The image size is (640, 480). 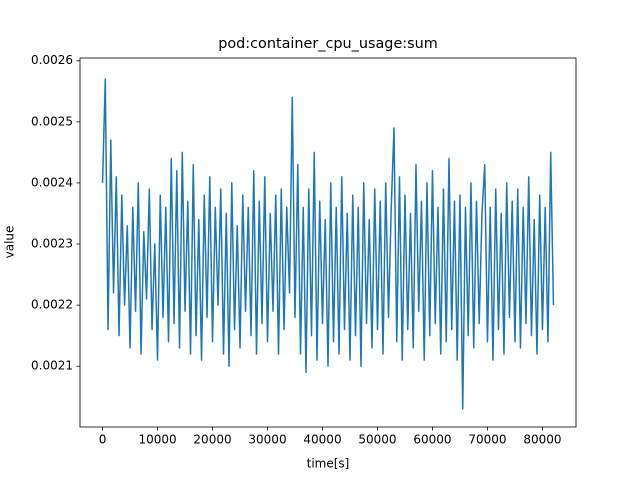 I want to click on x-tick-label: 60000, so click(x=432, y=440).